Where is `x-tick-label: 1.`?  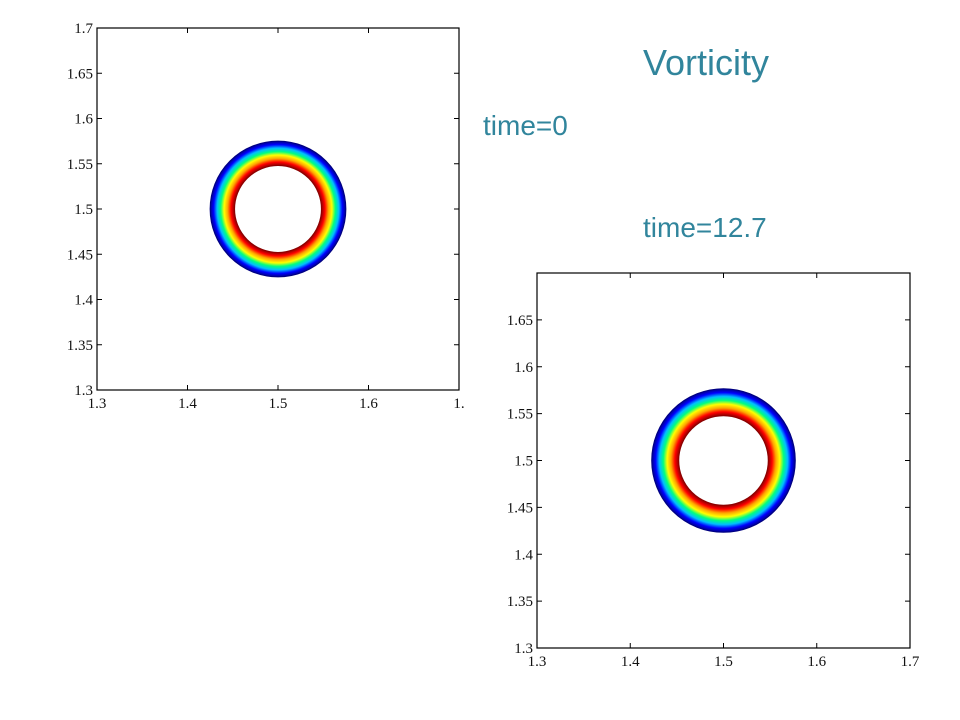 x-tick-label: 1. is located at coordinates (458, 404).